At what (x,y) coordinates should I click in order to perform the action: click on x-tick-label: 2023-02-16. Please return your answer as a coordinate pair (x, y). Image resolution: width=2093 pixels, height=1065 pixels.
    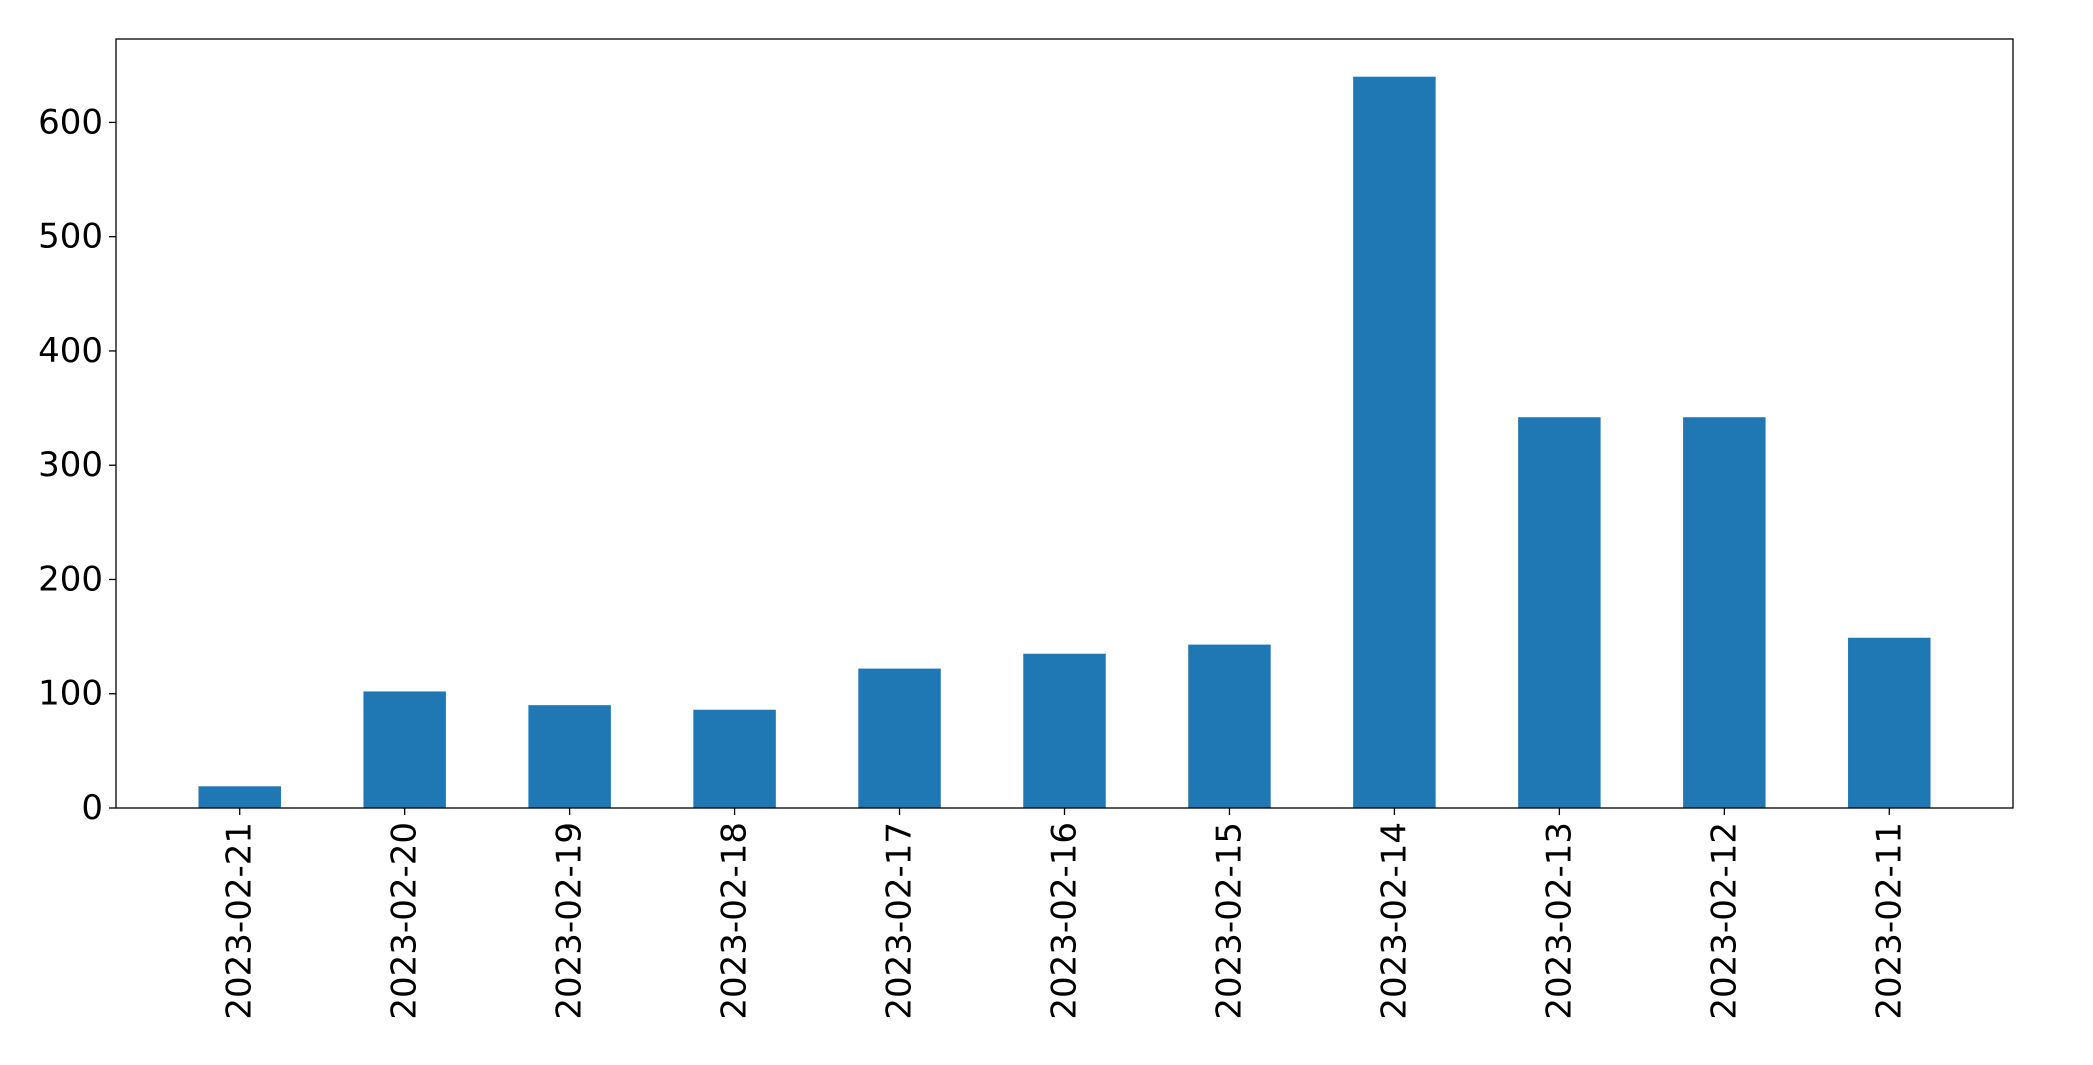
    Looking at the image, I should click on (1065, 921).